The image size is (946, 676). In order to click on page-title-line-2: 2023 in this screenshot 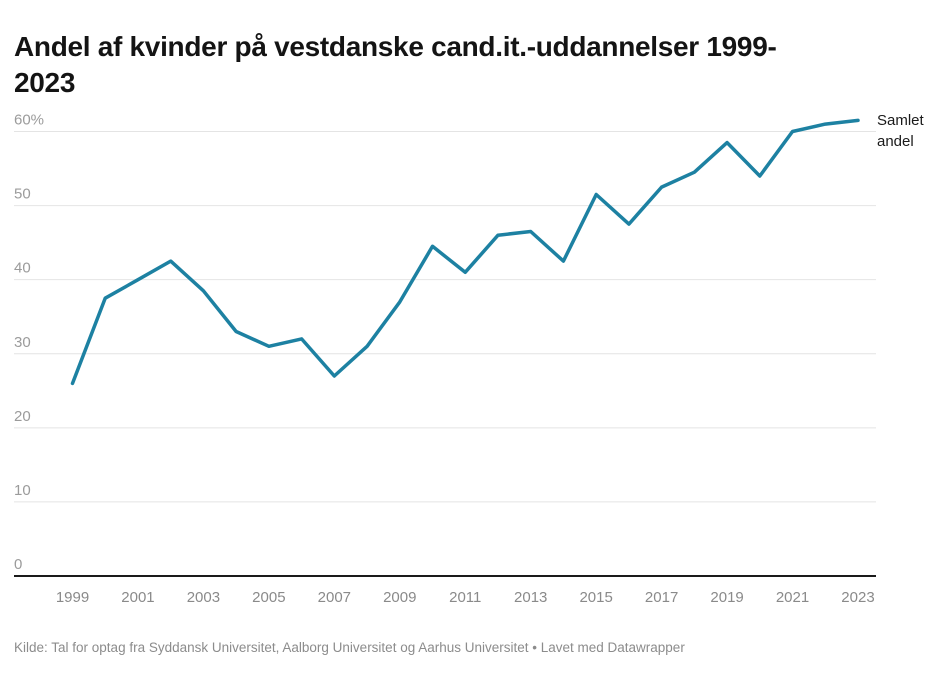, I will do `click(45, 82)`.